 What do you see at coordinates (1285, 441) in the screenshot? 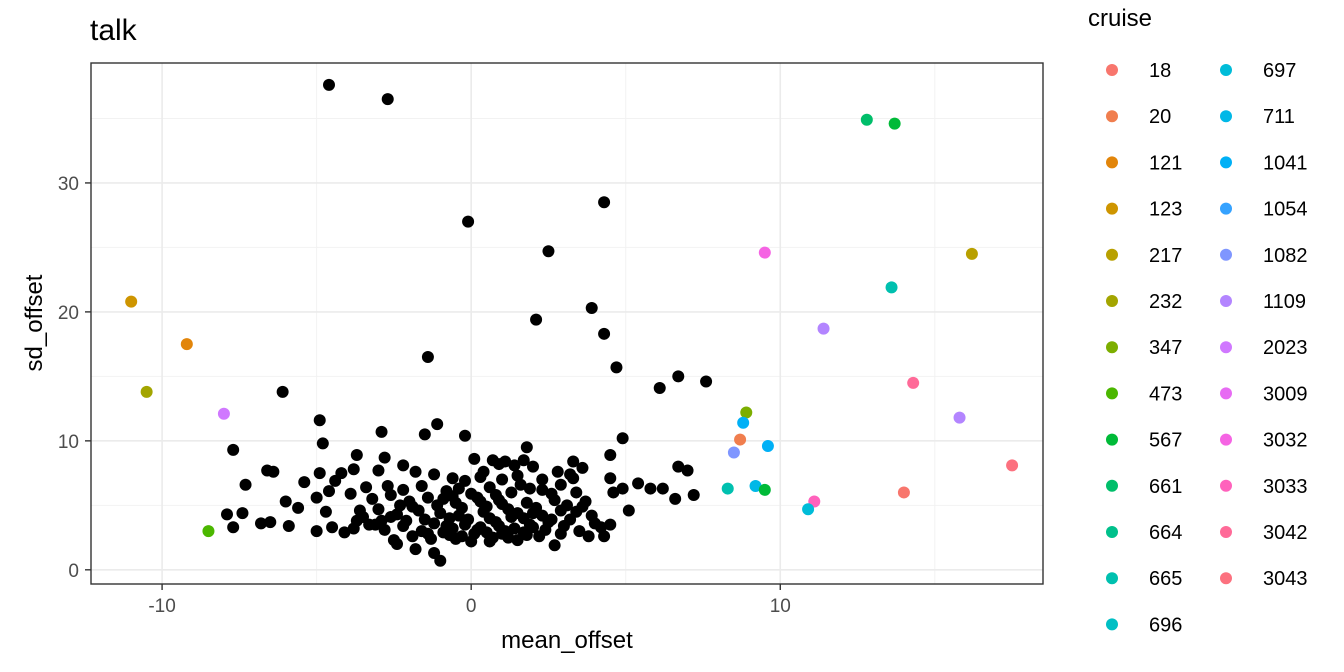
I see `legend-label-3032: 3032` at bounding box center [1285, 441].